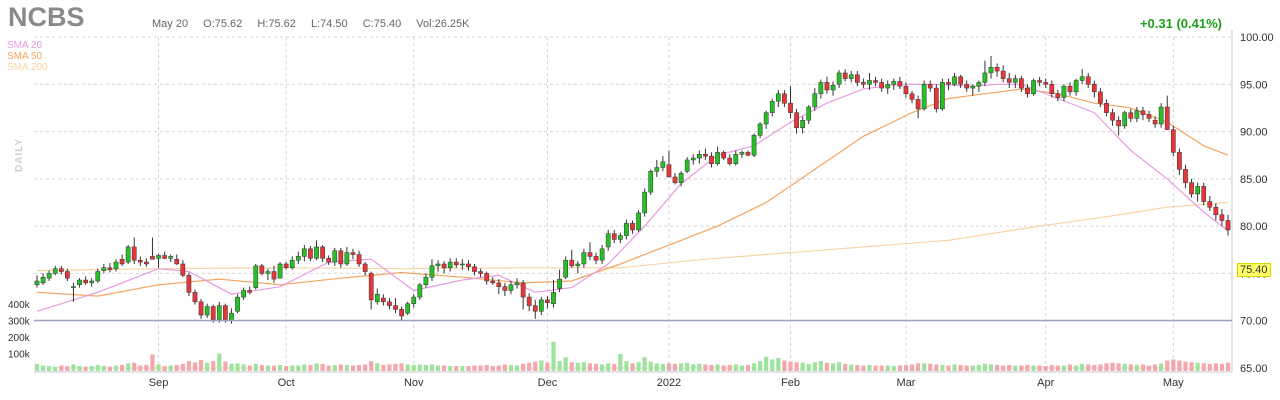 This screenshot has height=400, width=1280. What do you see at coordinates (382, 24) in the screenshot?
I see `close-readout: C:75.40` at bounding box center [382, 24].